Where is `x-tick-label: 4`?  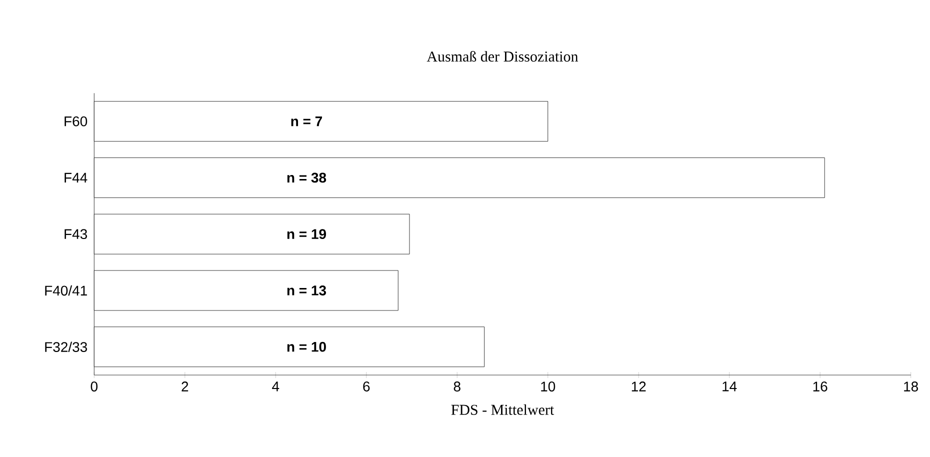 x-tick-label: 4 is located at coordinates (276, 386).